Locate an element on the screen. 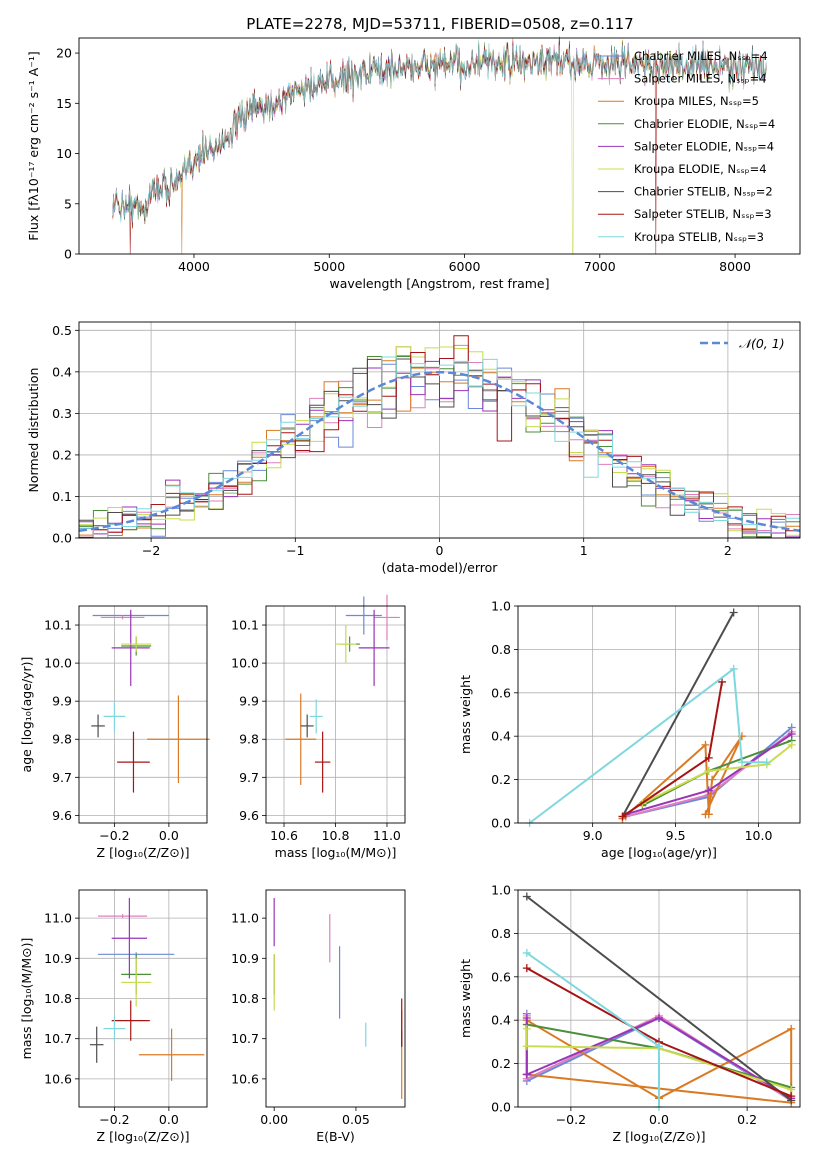 The width and height of the screenshot is (819, 1170). x-tick-label: 0.00 is located at coordinates (274, 1119).